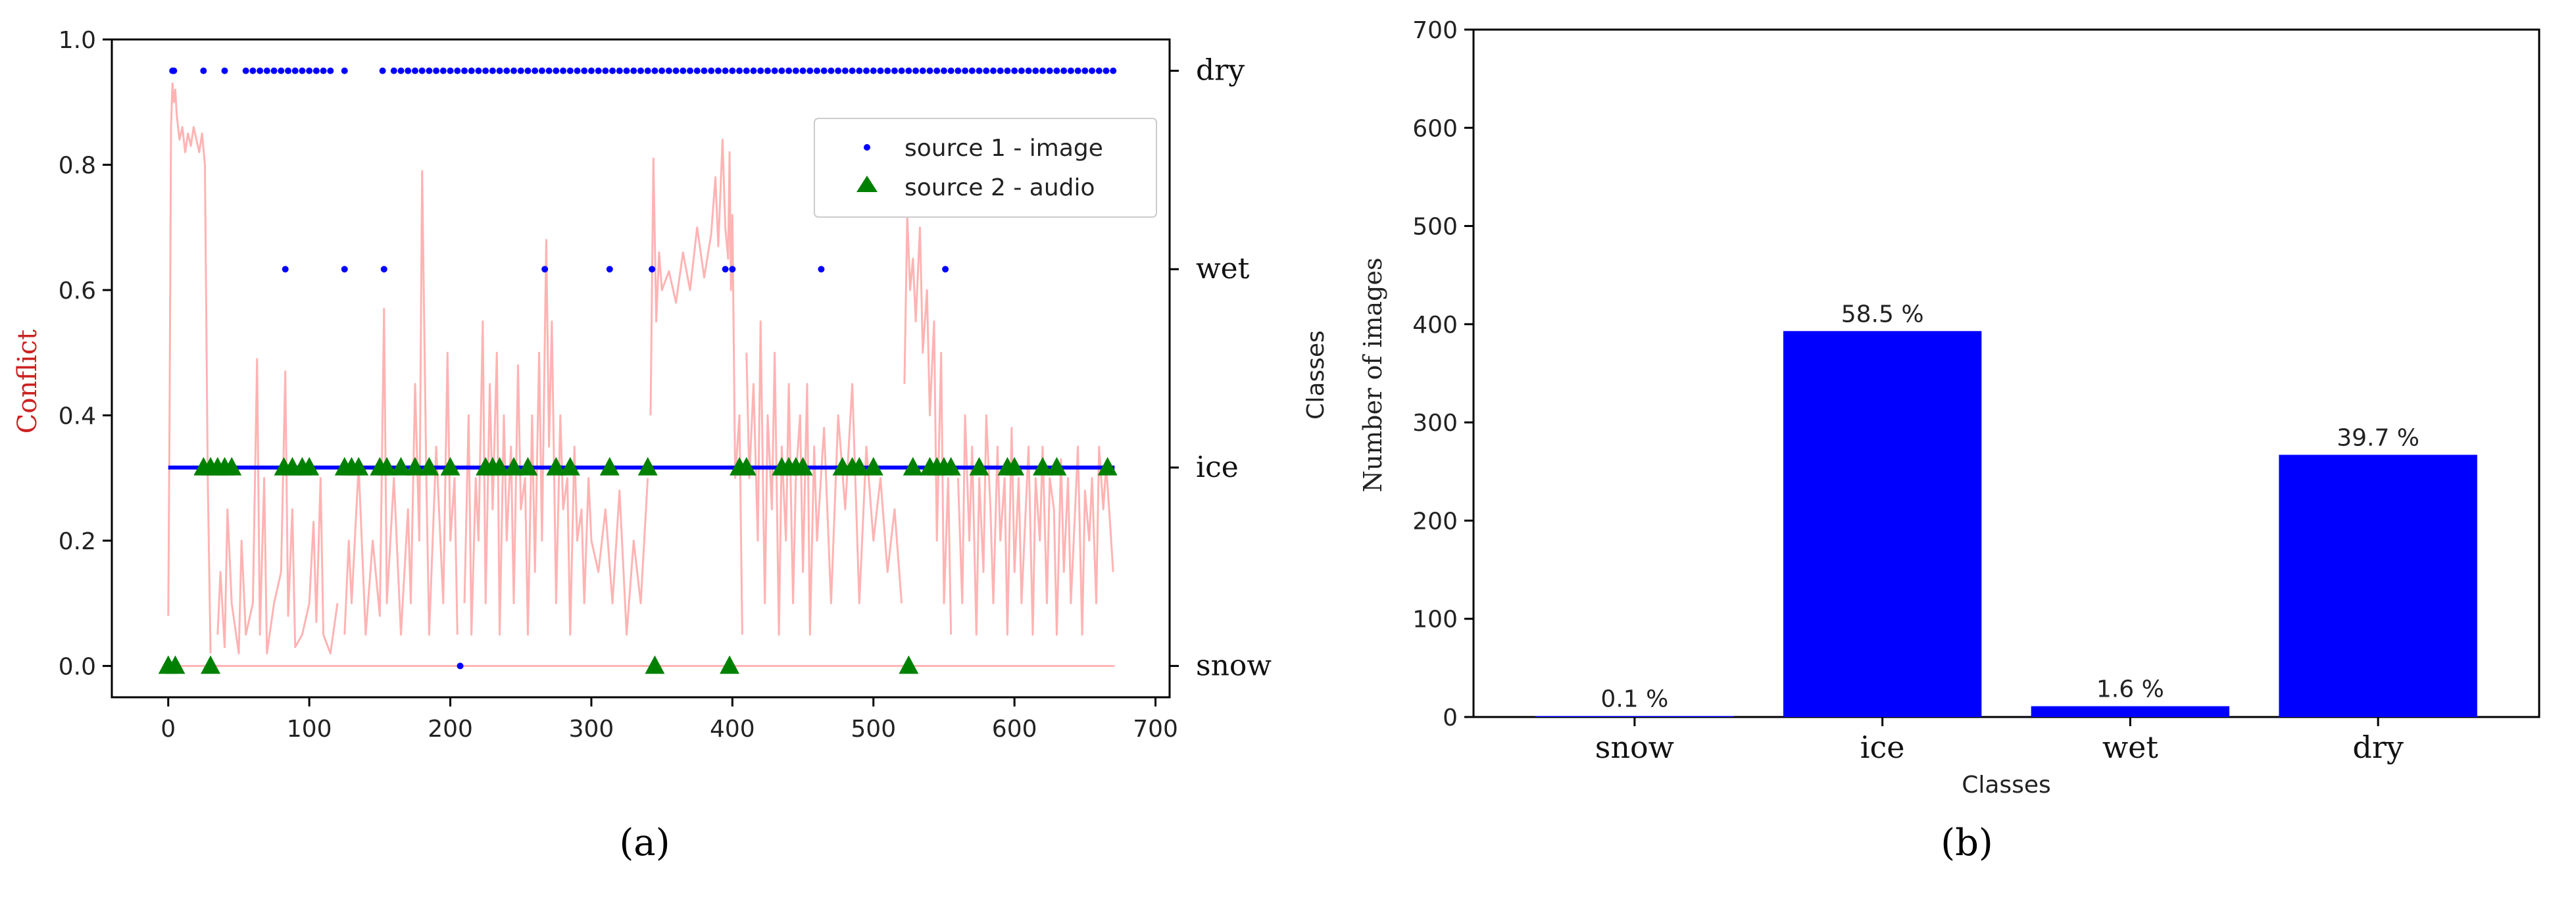  Describe the element at coordinates (867, 184) in the screenshot. I see `legend-marker-audio` at that location.